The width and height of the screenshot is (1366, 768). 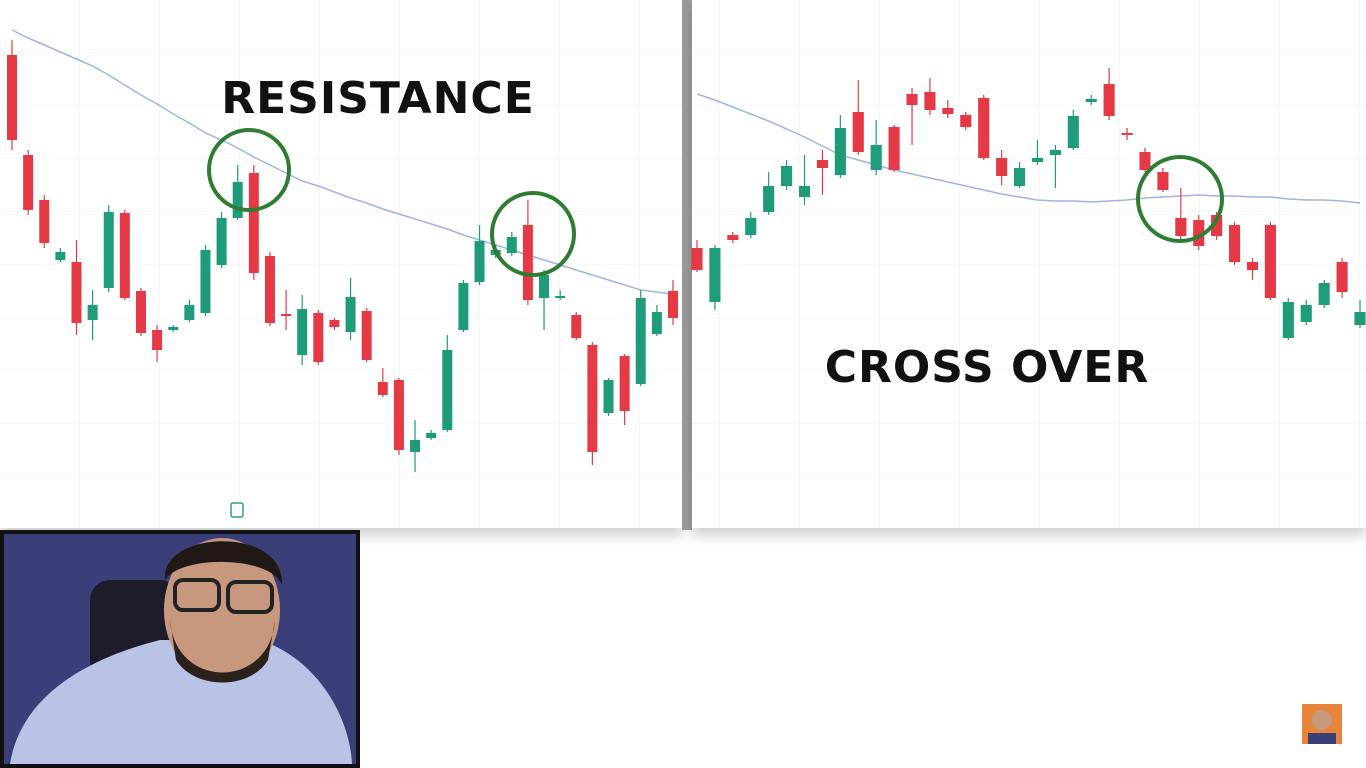 I want to click on webcam, so click(x=180, y=649).